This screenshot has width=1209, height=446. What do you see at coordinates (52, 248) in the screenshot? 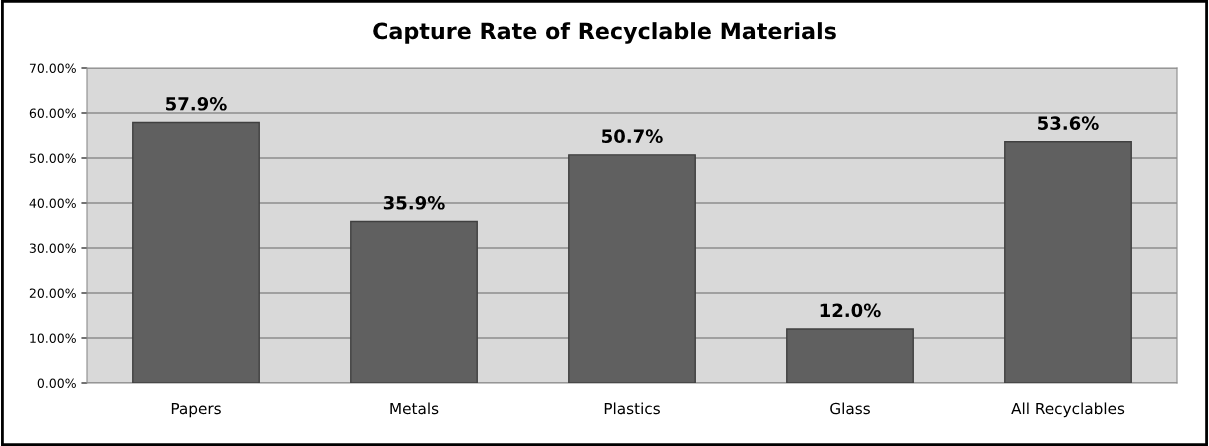
I see `y-tick-label: 30.00%` at bounding box center [52, 248].